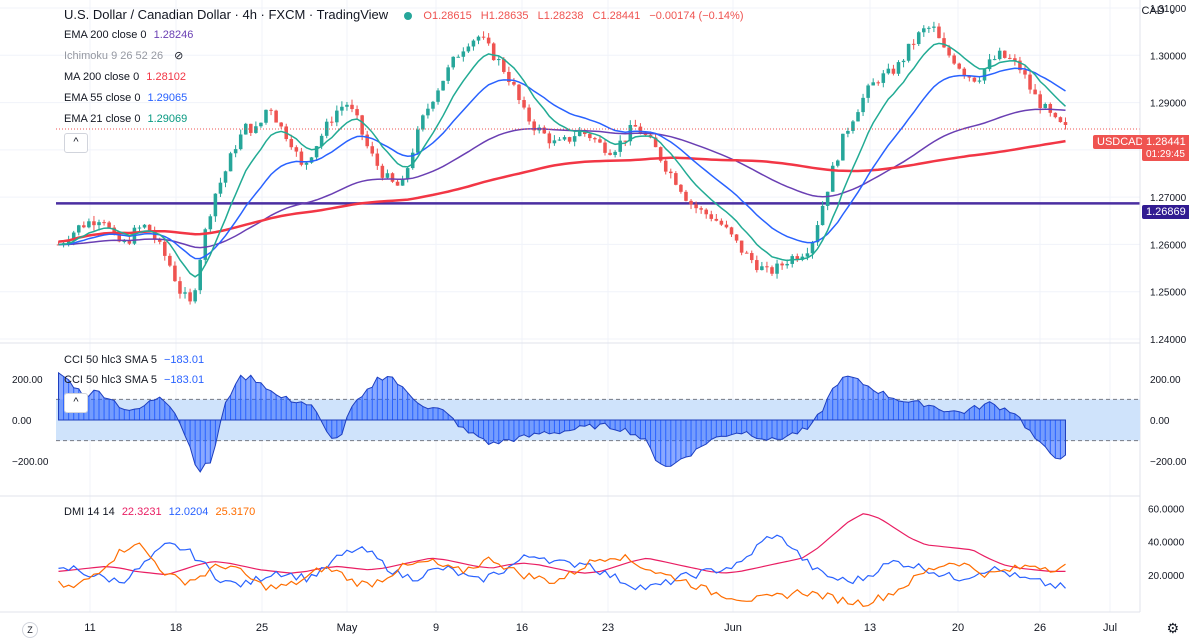  I want to click on gear-icon: ⚙, so click(1172, 628).